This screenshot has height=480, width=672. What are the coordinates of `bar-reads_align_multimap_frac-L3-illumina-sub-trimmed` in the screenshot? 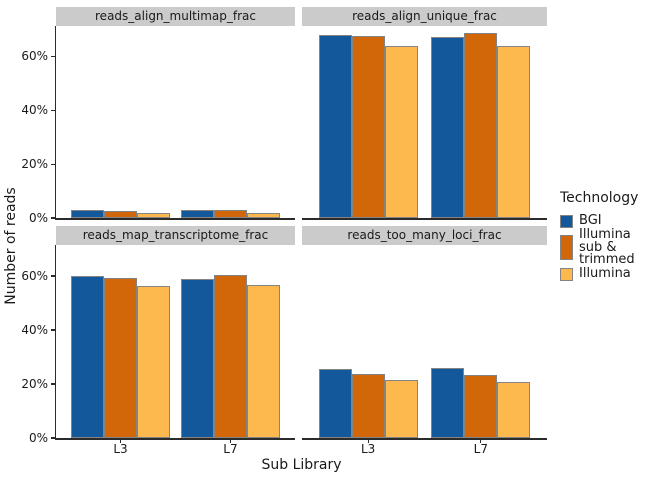 It's located at (121, 214).